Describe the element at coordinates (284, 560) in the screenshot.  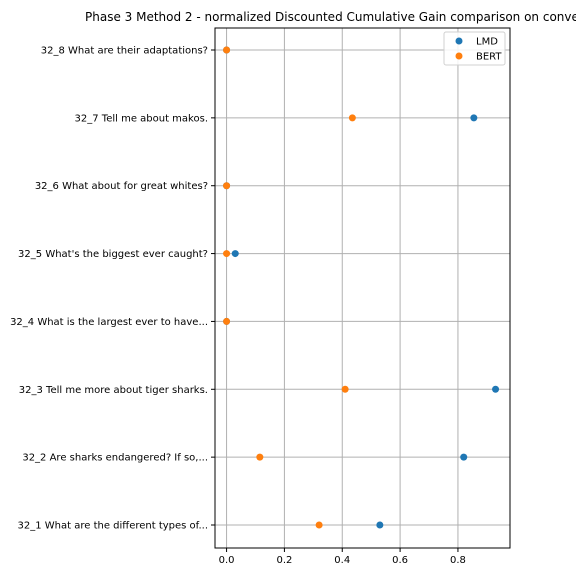
I see `x-tick-label: 0.2` at that location.